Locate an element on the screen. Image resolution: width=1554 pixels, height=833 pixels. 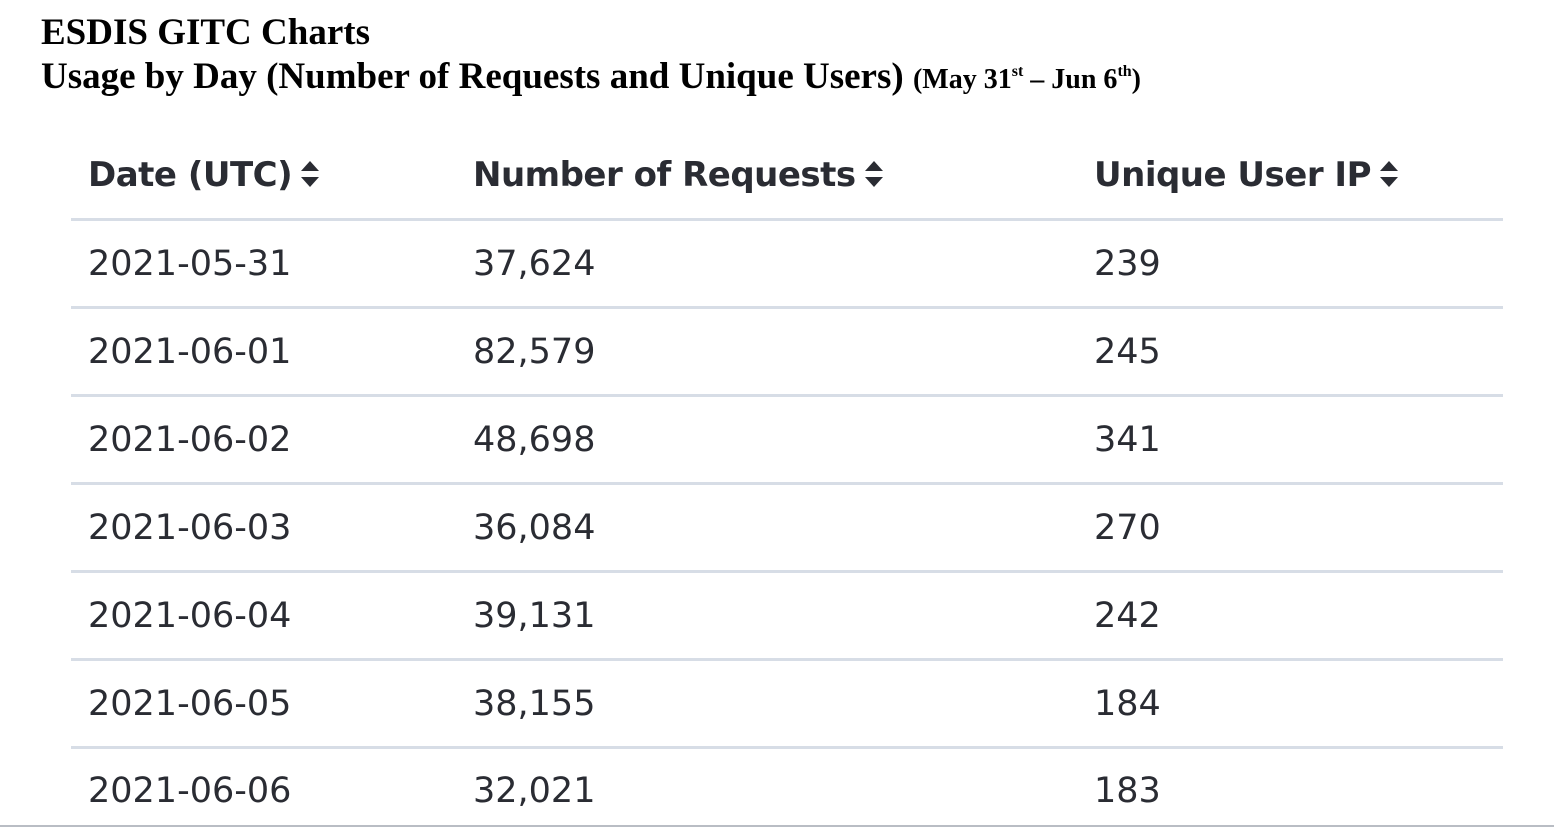
cell-date: 2021-05-31 is located at coordinates (263, 264).